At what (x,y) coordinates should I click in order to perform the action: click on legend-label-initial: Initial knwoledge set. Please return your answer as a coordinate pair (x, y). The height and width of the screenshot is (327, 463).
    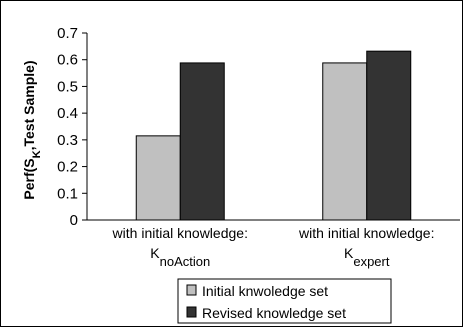
    Looking at the image, I should click on (265, 291).